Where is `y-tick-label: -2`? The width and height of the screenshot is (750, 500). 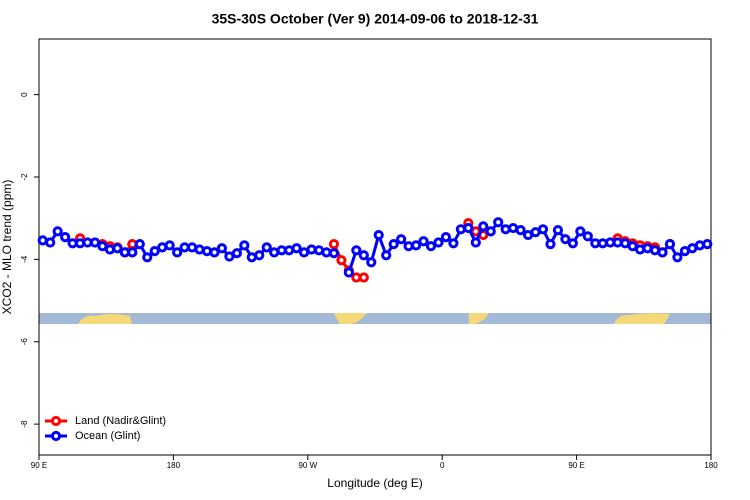
y-tick-label: -2 is located at coordinates (24, 177).